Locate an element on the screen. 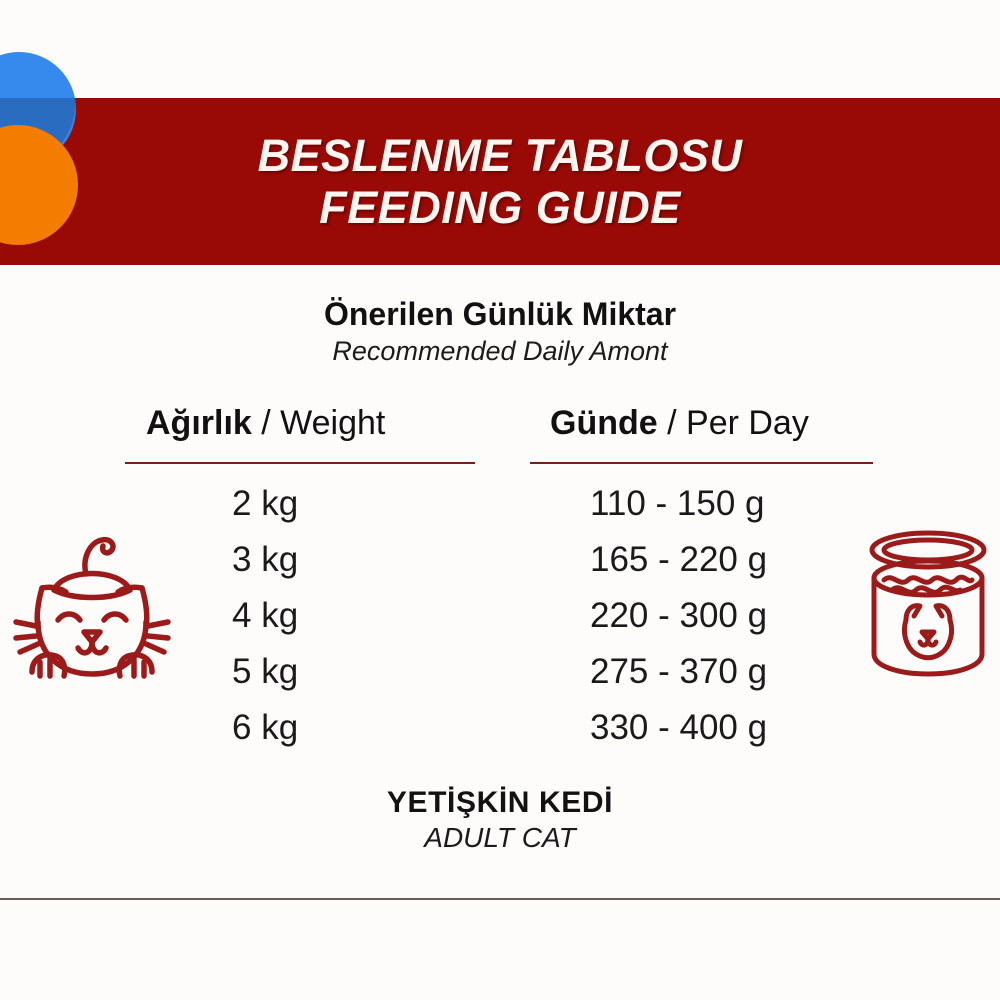 The image size is (1000, 1000). cell-amount: 330 - 400 g is located at coordinates (679, 727).